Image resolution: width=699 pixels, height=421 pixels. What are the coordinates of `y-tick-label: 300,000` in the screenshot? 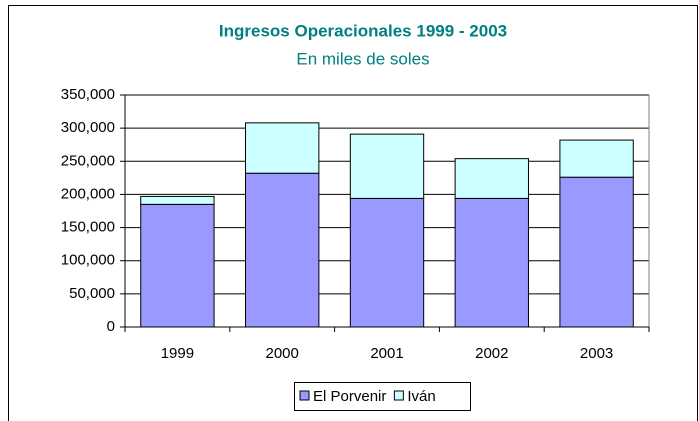 It's located at (88, 127).